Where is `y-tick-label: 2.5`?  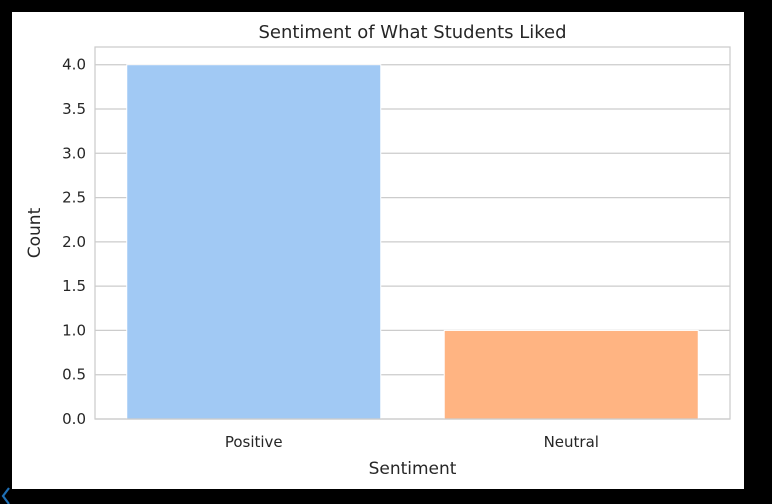 y-tick-label: 2.5 is located at coordinates (74, 198).